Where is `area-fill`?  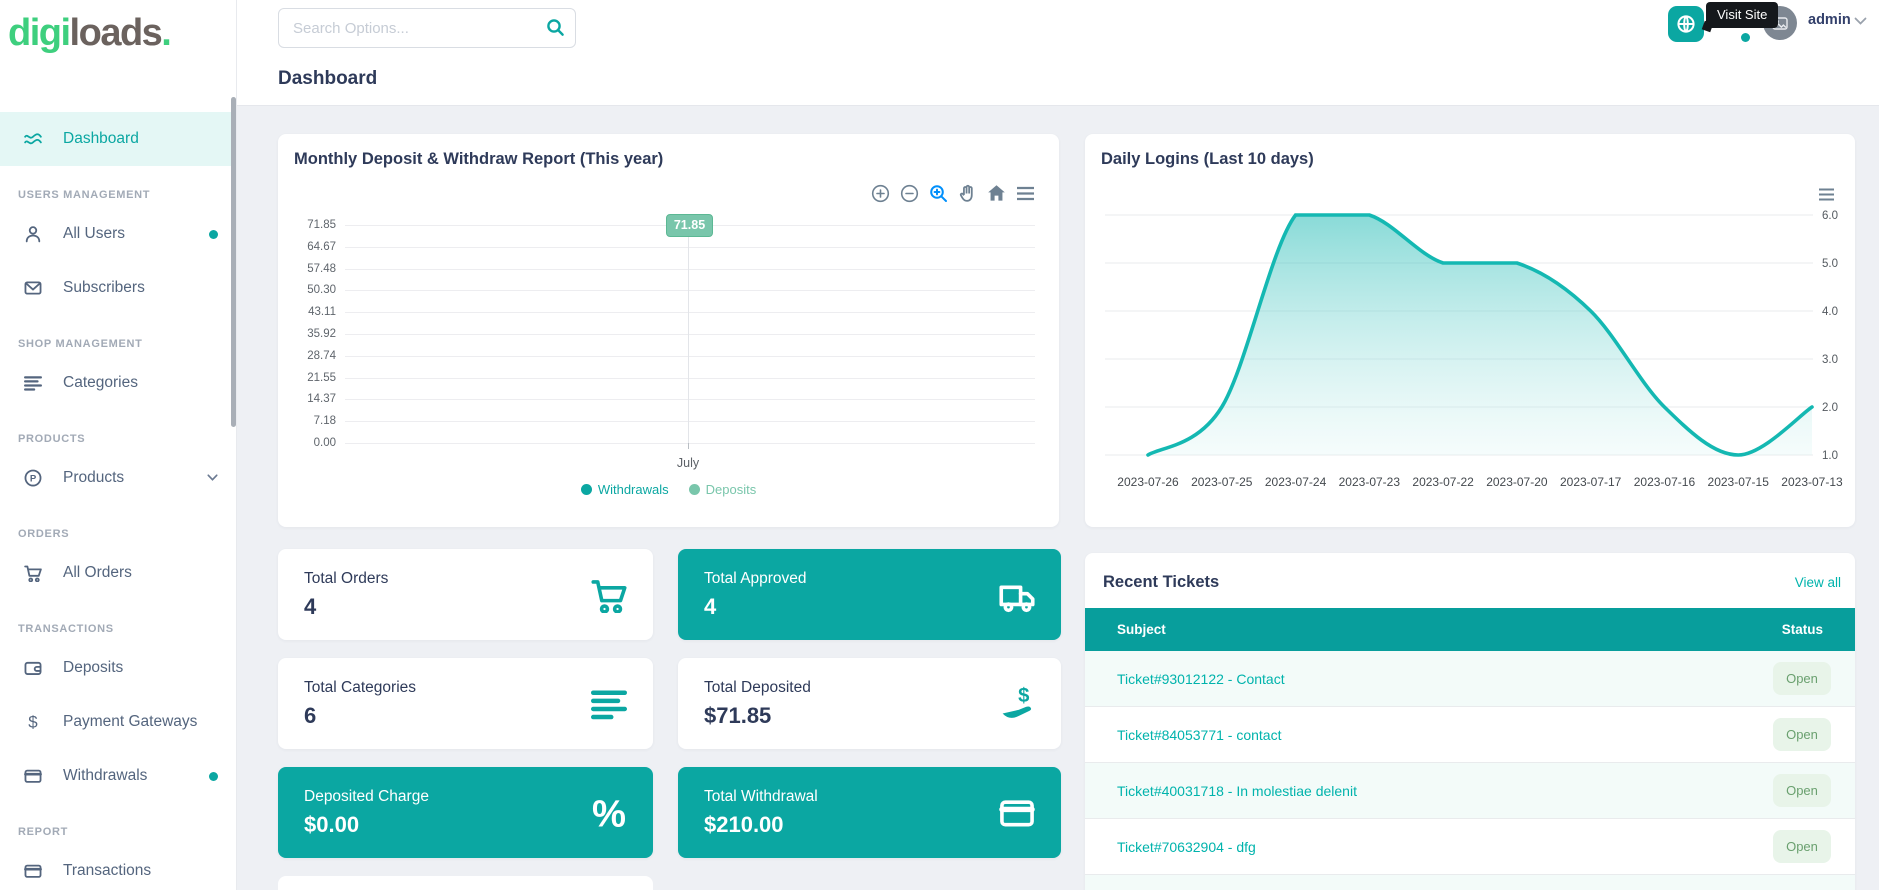 area-fill is located at coordinates (1480, 335).